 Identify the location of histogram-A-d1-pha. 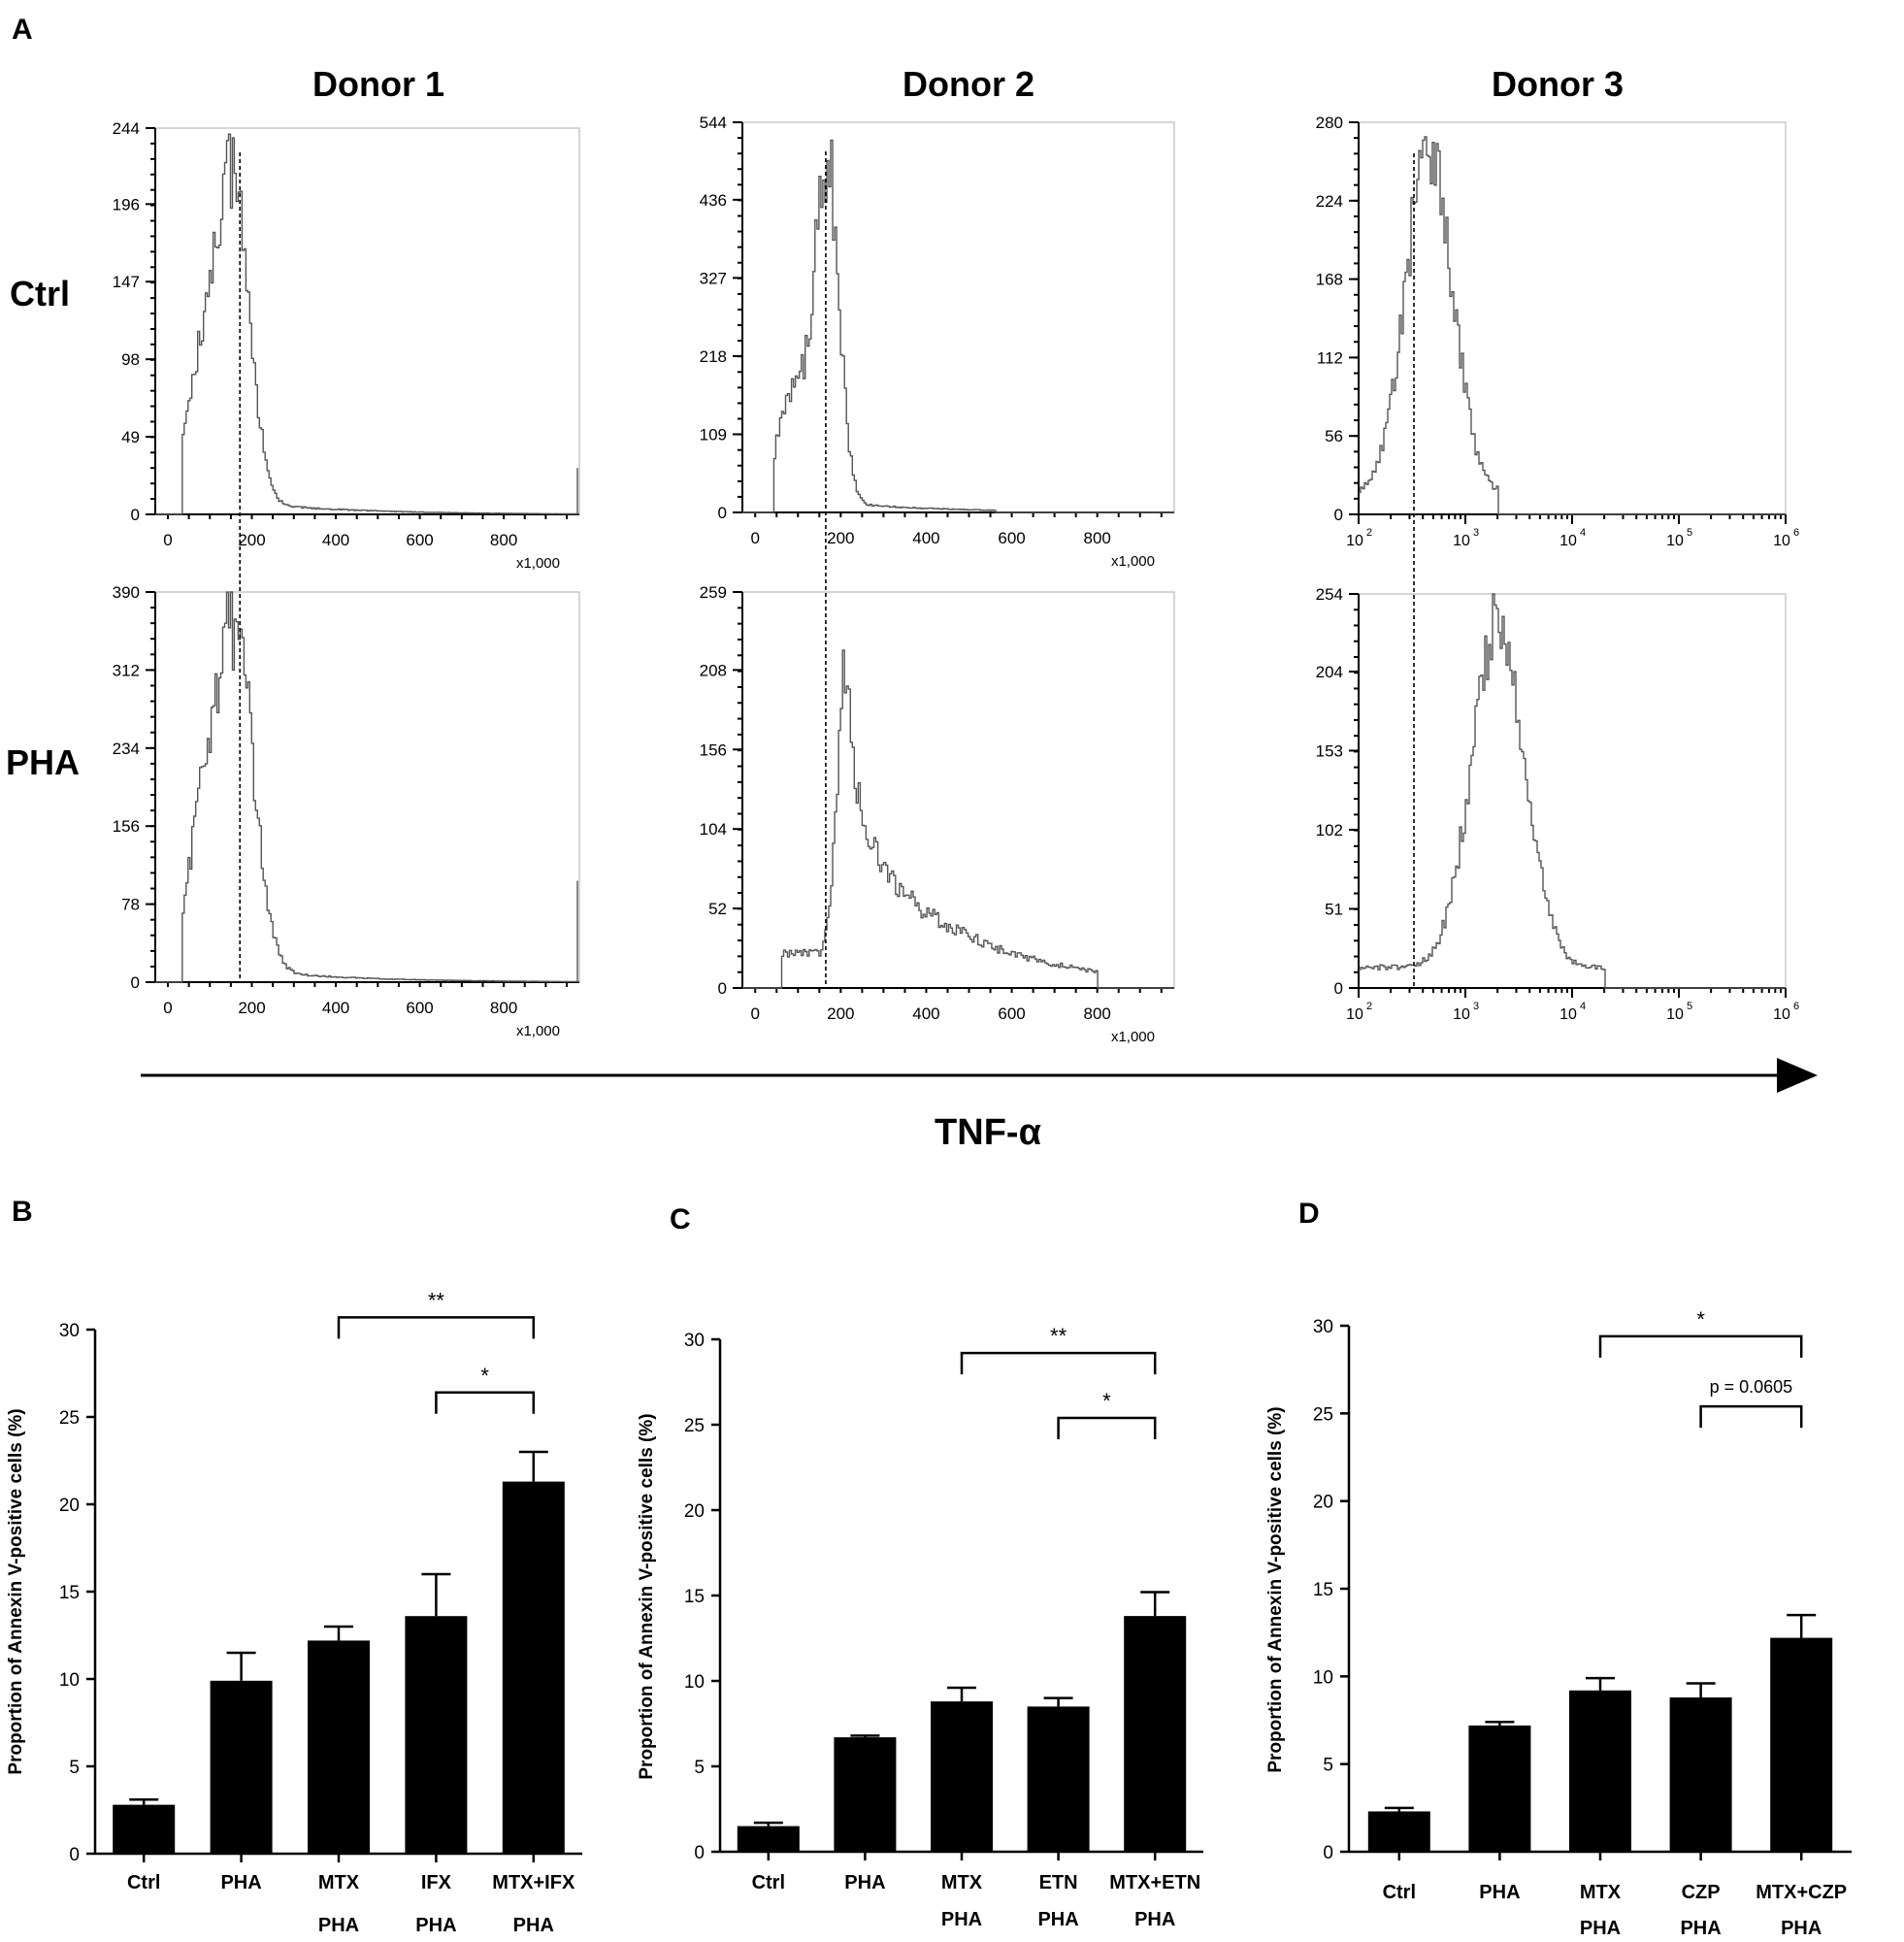
(363, 789).